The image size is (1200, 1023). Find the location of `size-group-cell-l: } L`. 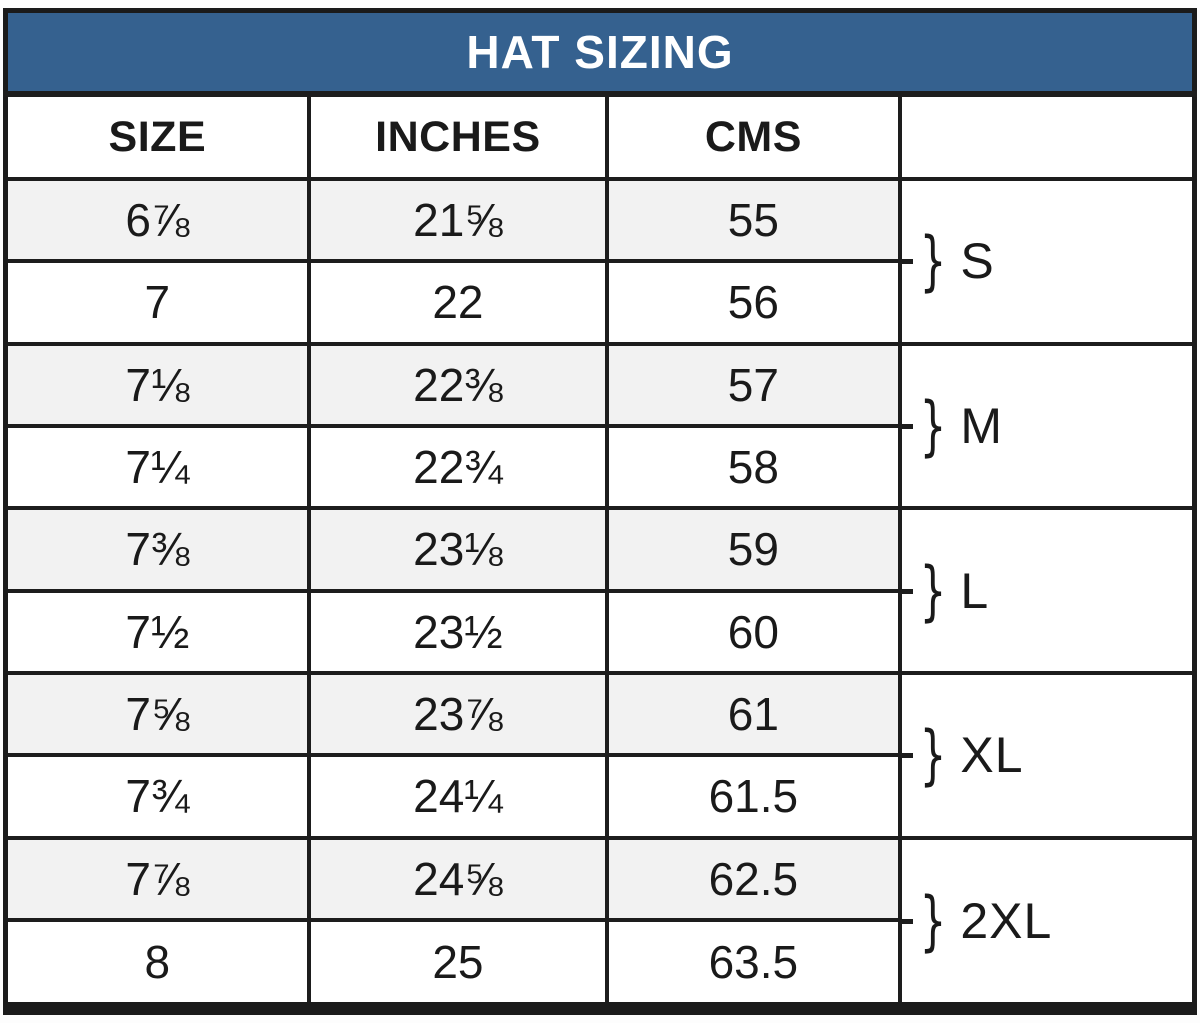

size-group-cell-l: } L is located at coordinates (1047, 590).